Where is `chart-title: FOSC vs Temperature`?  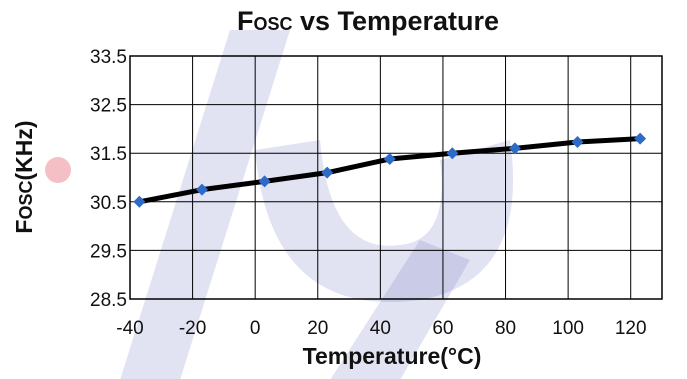
chart-title: FOSC vs Temperature is located at coordinates (368, 21).